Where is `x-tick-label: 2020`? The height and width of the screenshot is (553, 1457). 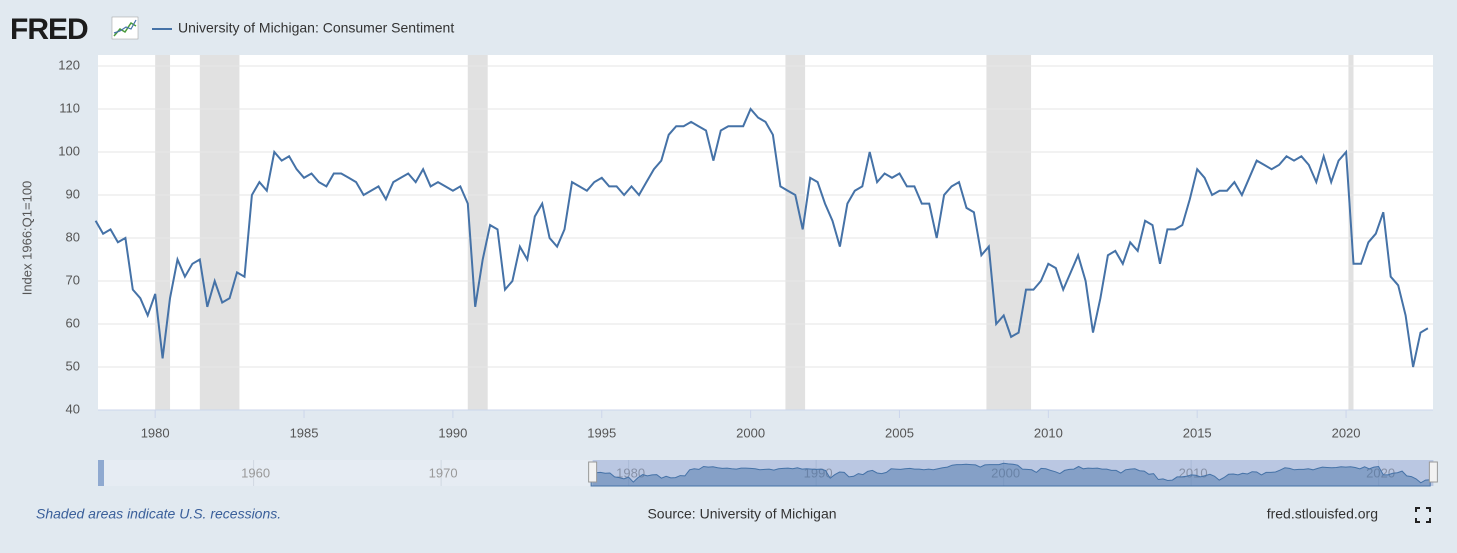 x-tick-label: 2020 is located at coordinates (1346, 432).